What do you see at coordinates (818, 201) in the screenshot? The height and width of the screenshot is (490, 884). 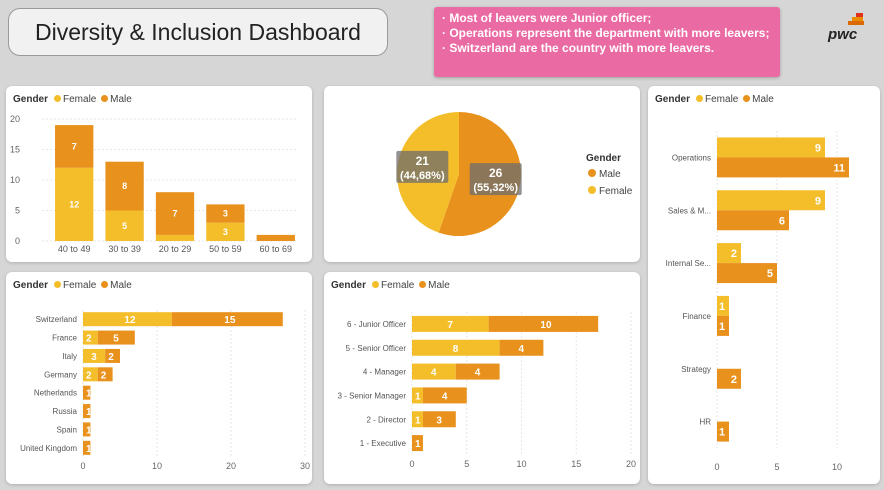 I see `bar-value-label: 9` at bounding box center [818, 201].